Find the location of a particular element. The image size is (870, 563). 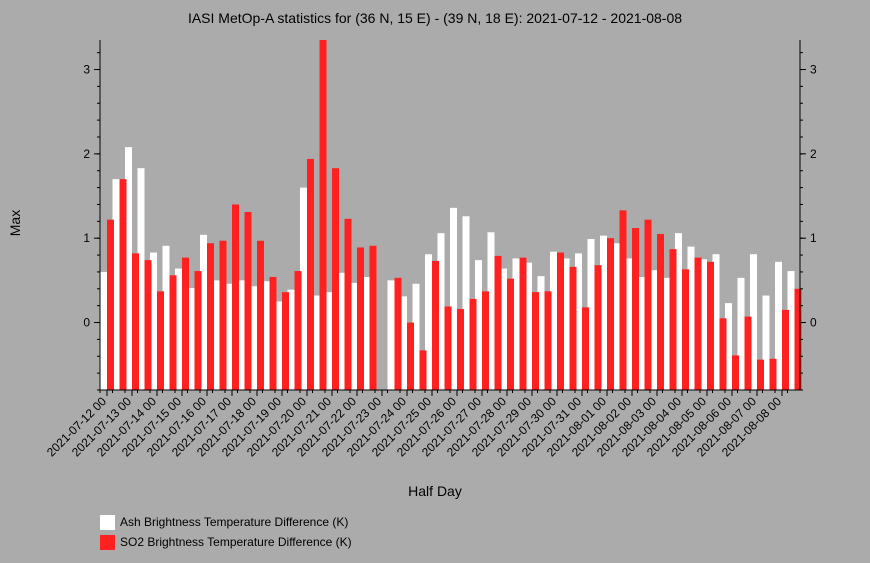

y-tick-label-right: 1 is located at coordinates (813, 238).